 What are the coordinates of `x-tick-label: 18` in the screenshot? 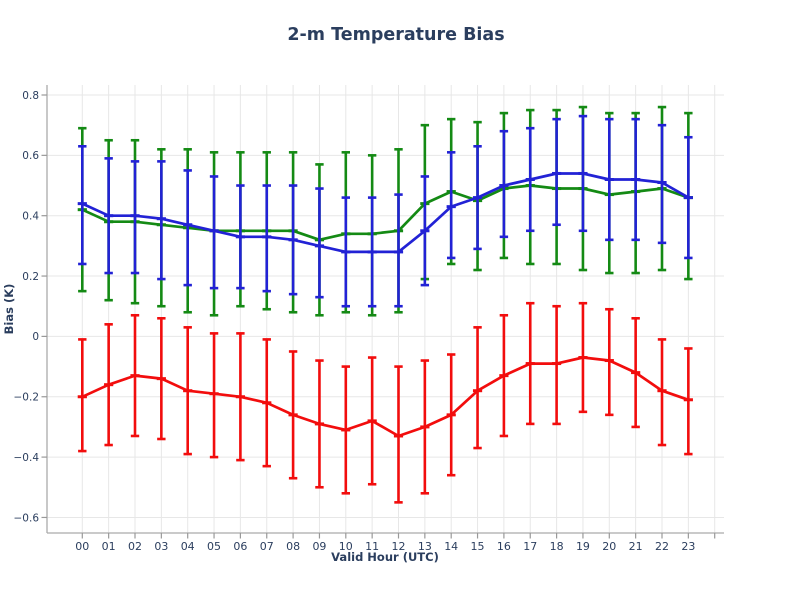 It's located at (557, 546).